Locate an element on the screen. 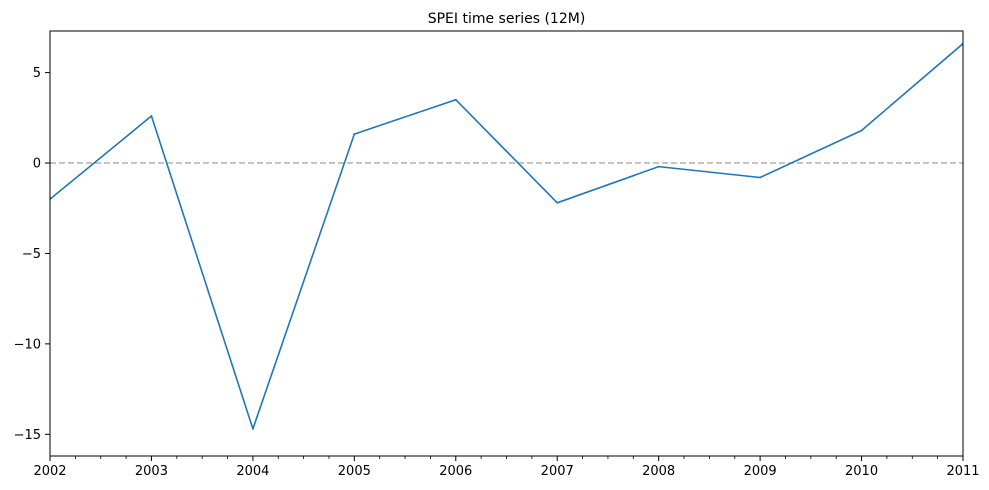  data-point-2009 is located at coordinates (760, 177).